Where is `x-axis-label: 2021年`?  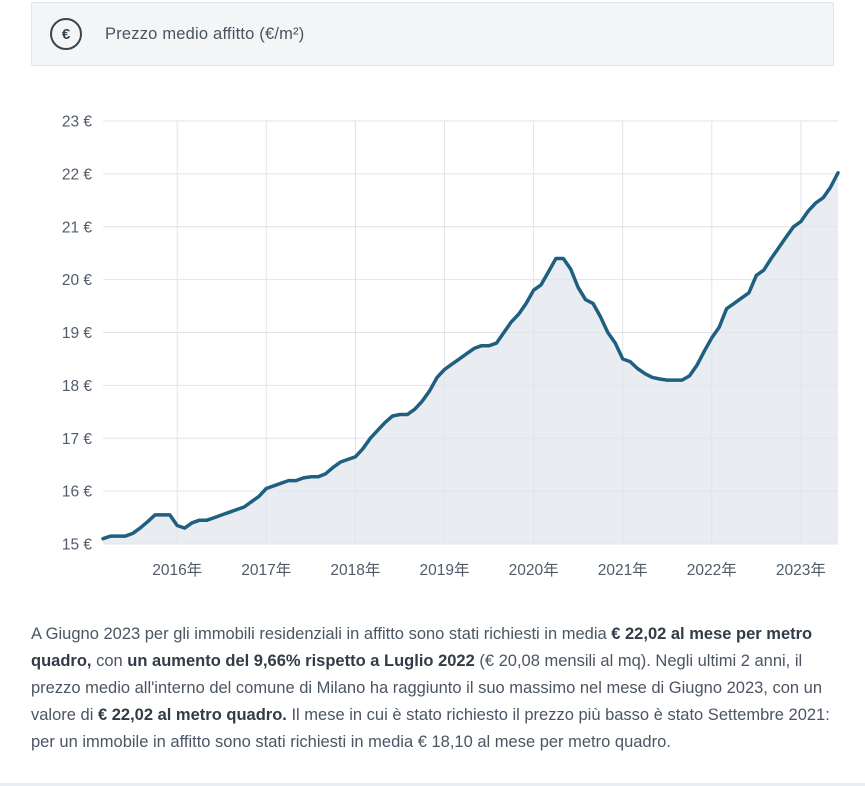 x-axis-label: 2021年 is located at coordinates (623, 570).